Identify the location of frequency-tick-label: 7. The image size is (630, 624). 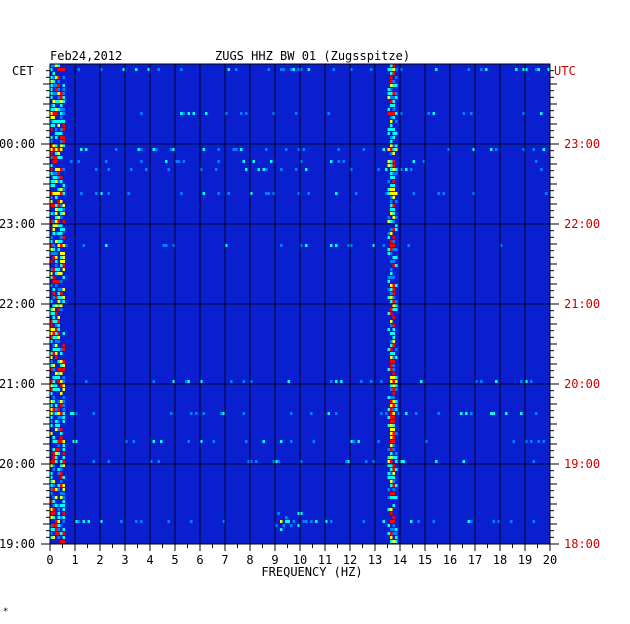
(224, 560).